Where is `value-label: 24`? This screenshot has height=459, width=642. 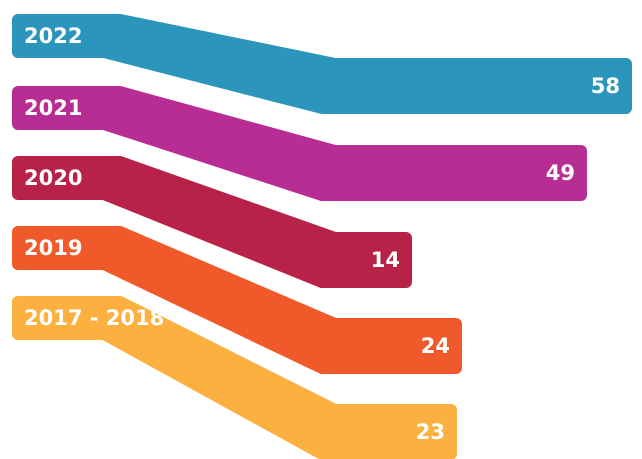 value-label: 24 is located at coordinates (435, 346).